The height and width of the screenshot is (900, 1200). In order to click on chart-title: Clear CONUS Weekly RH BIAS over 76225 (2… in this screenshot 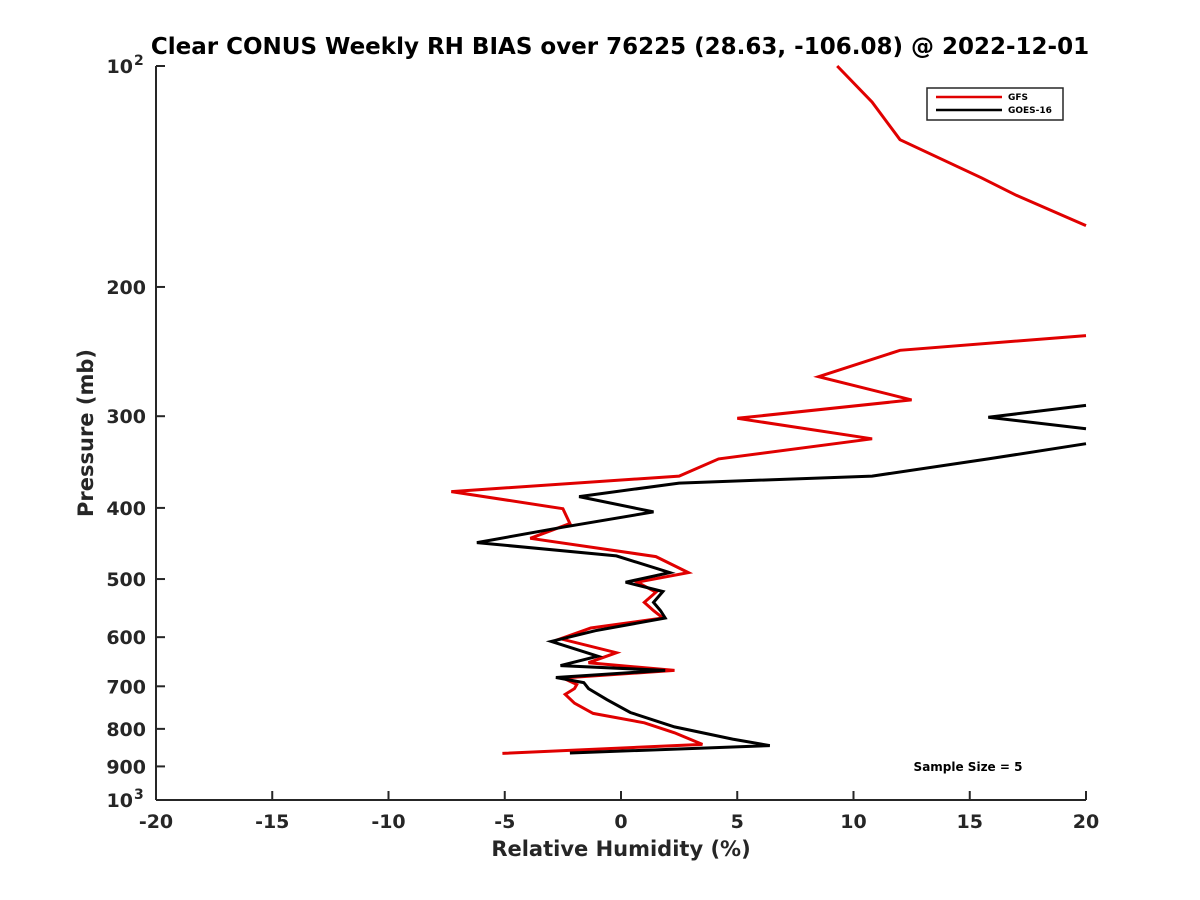, I will do `click(620, 47)`.